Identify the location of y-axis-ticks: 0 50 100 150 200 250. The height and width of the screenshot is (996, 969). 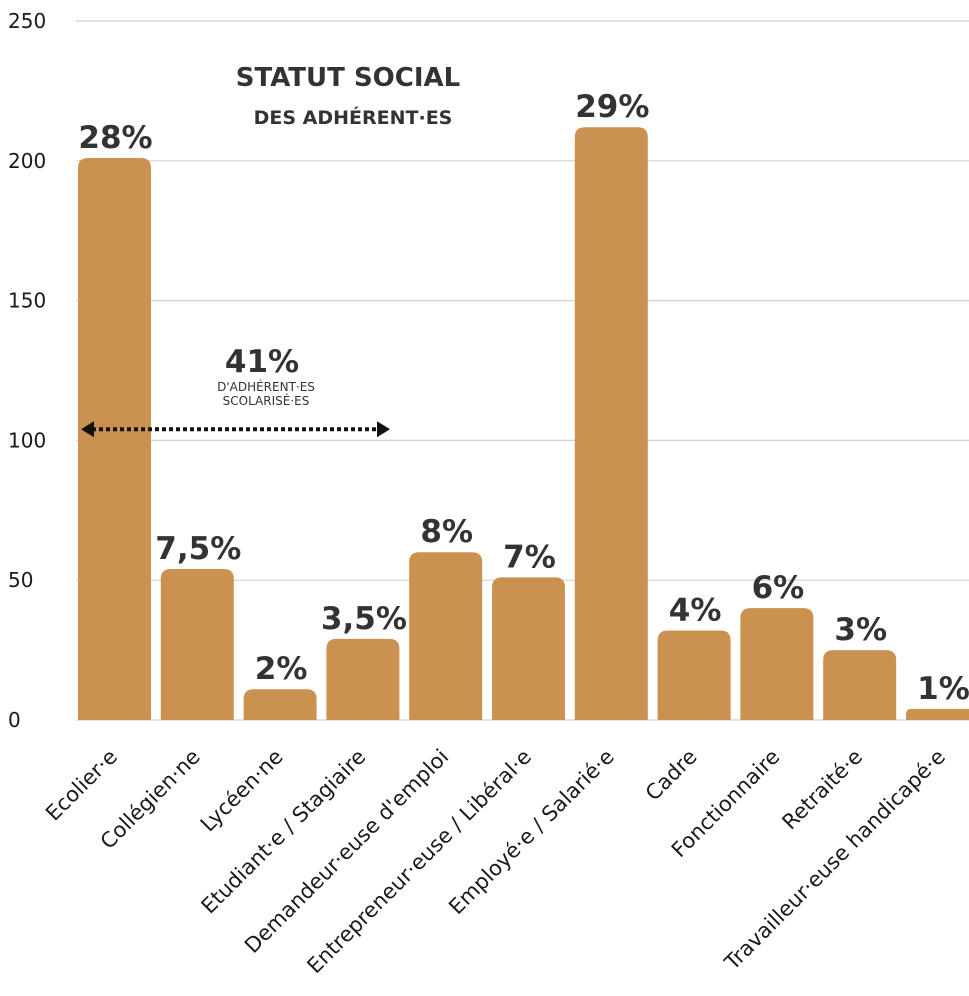
(27, 370).